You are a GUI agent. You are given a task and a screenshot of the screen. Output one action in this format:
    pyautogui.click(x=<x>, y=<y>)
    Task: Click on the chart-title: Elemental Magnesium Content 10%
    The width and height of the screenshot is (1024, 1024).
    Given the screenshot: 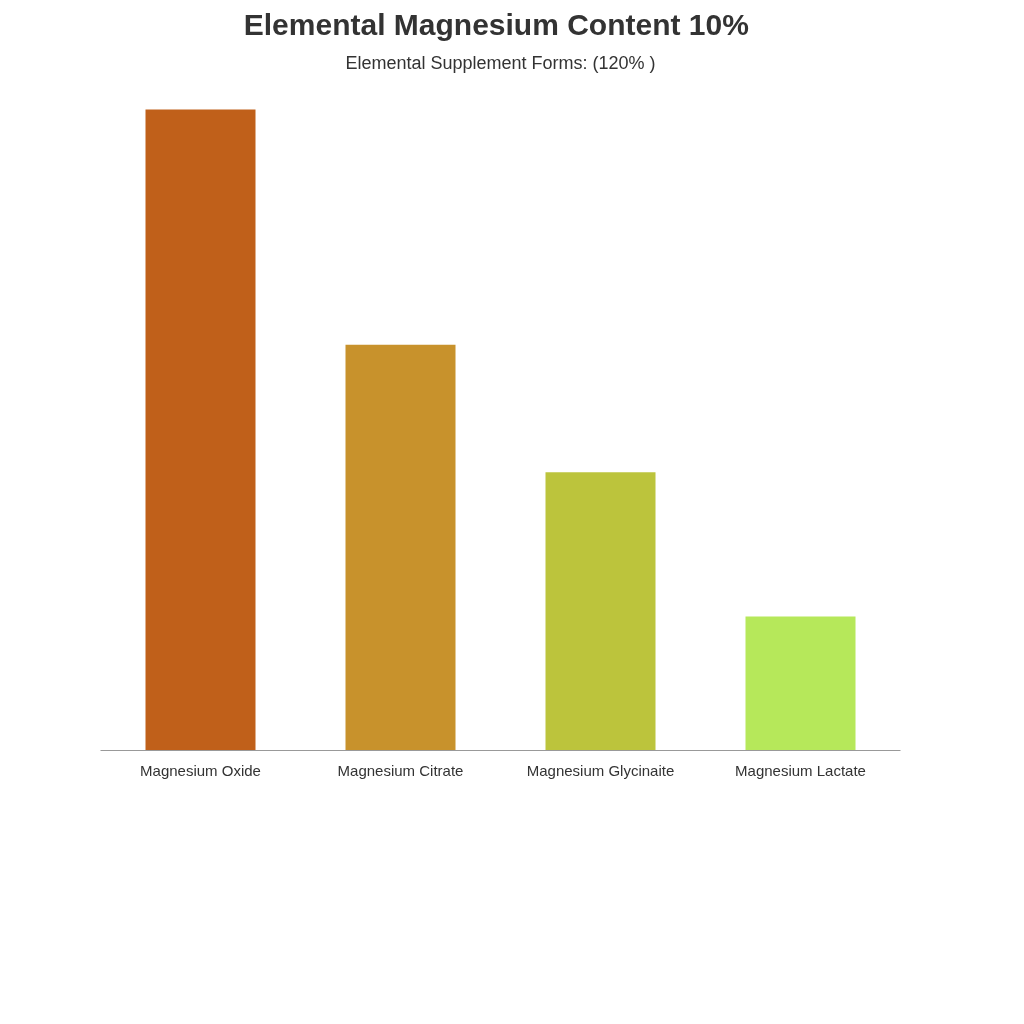 What is the action you would take?
    pyautogui.click(x=496, y=24)
    